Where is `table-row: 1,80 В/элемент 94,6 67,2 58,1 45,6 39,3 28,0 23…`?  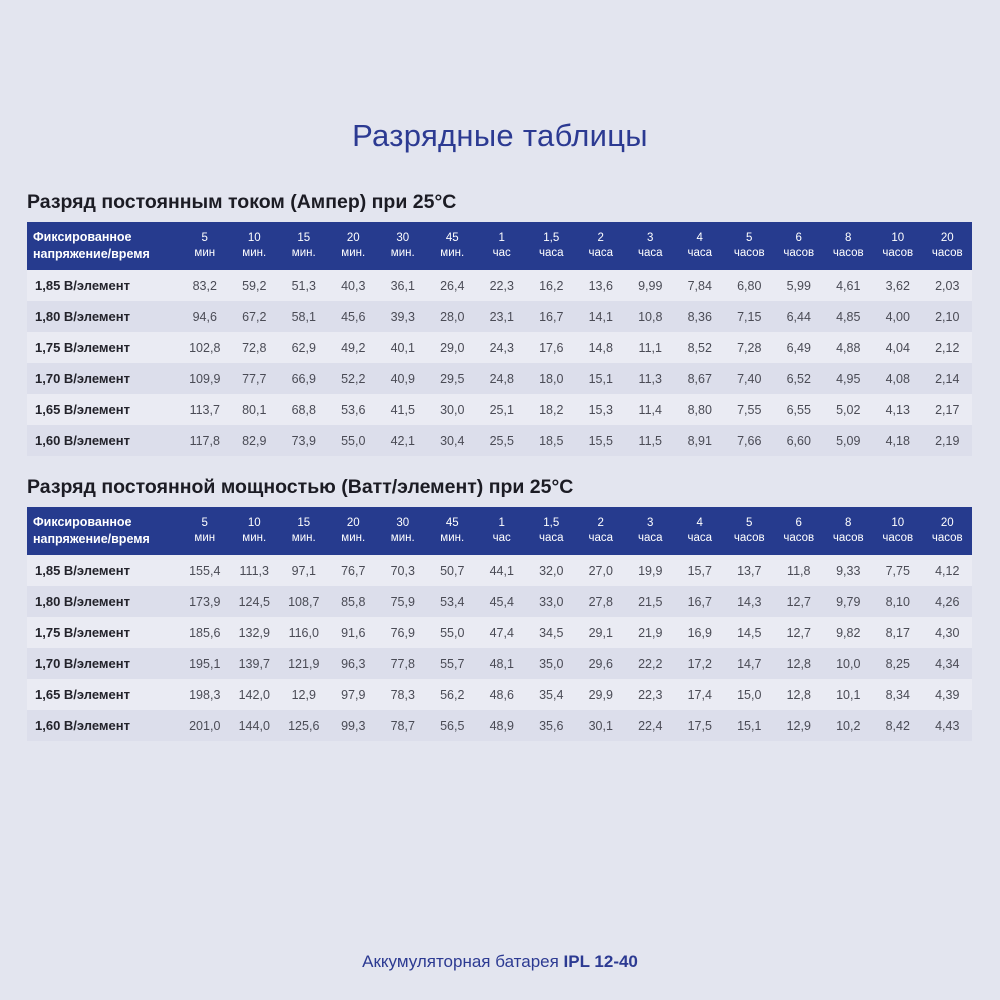 table-row: 1,80 В/элемент 94,6 67,2 58,1 45,6 39,3 28,0 23… is located at coordinates (499, 316).